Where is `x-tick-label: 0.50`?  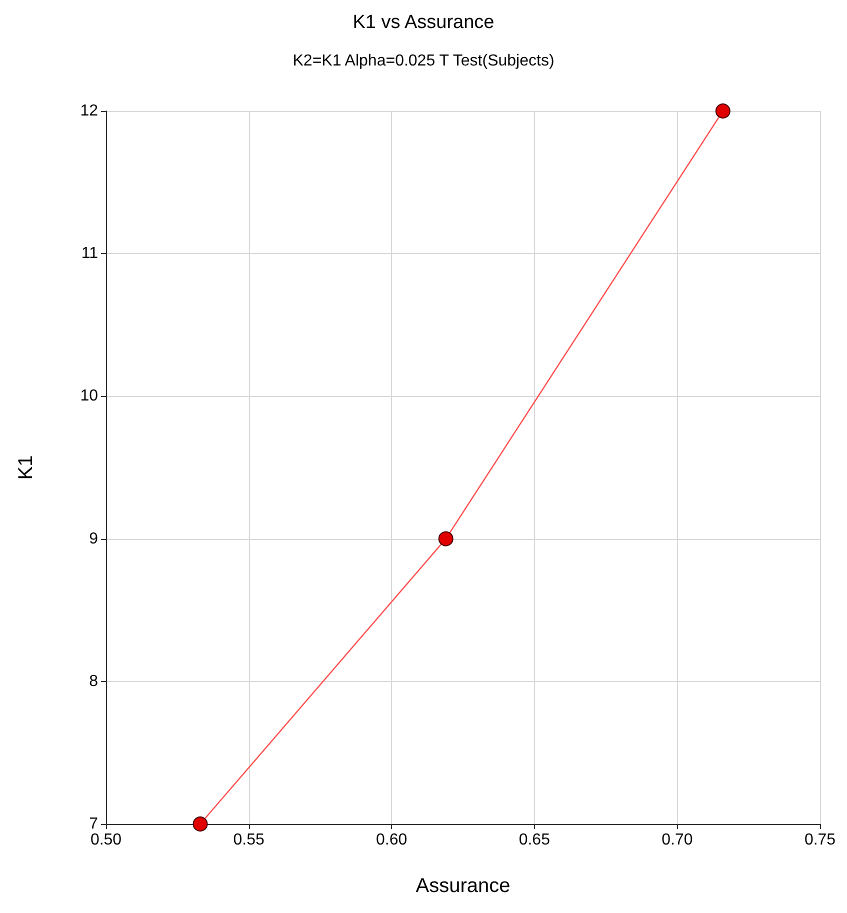
x-tick-label: 0.50 is located at coordinates (106, 840).